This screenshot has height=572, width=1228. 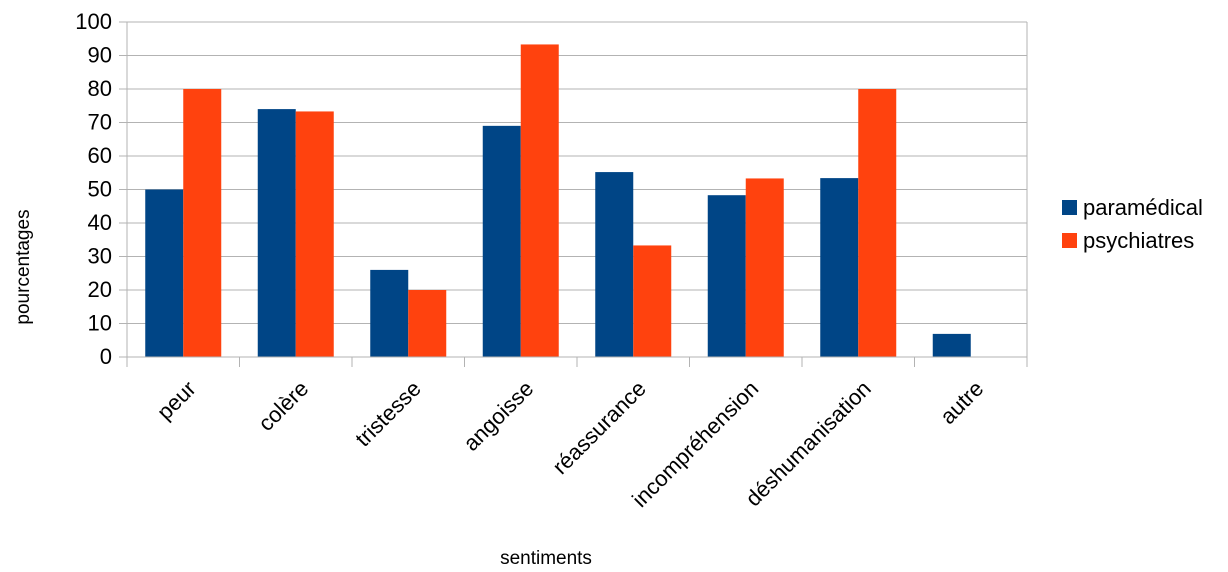 What do you see at coordinates (389, 313) in the screenshot?
I see `bar-paramédical-tristesse` at bounding box center [389, 313].